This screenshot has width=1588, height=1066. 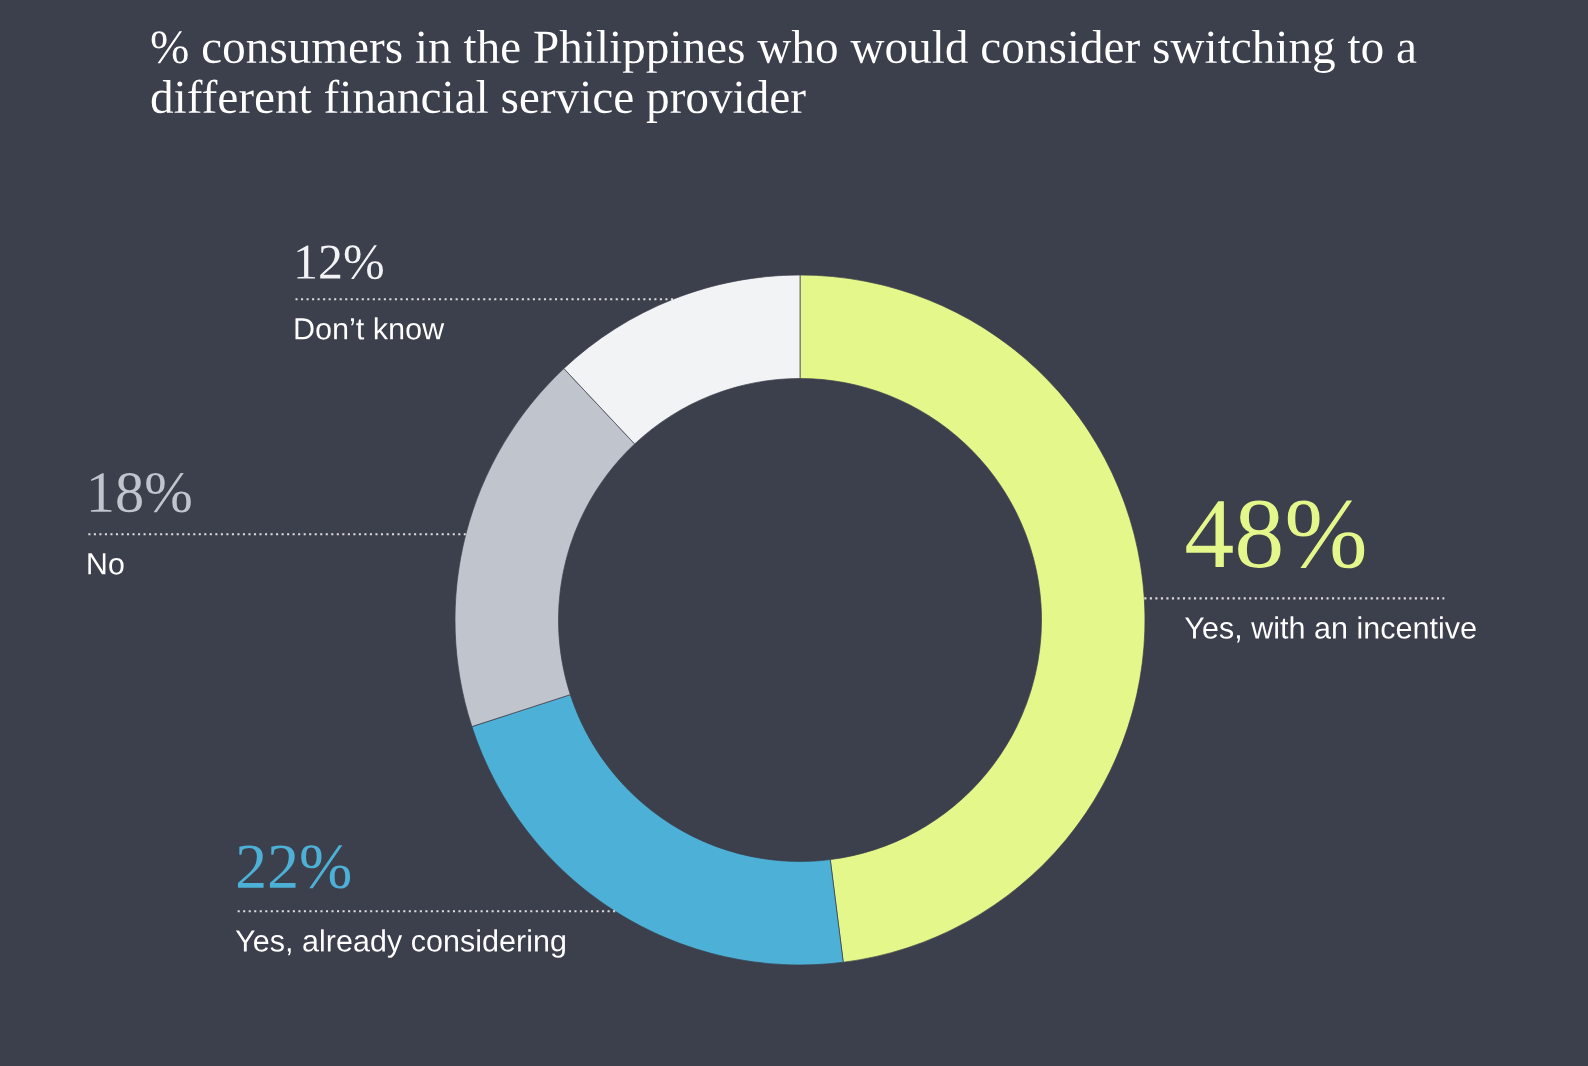 I want to click on slice-label: No, so click(x=106, y=564).